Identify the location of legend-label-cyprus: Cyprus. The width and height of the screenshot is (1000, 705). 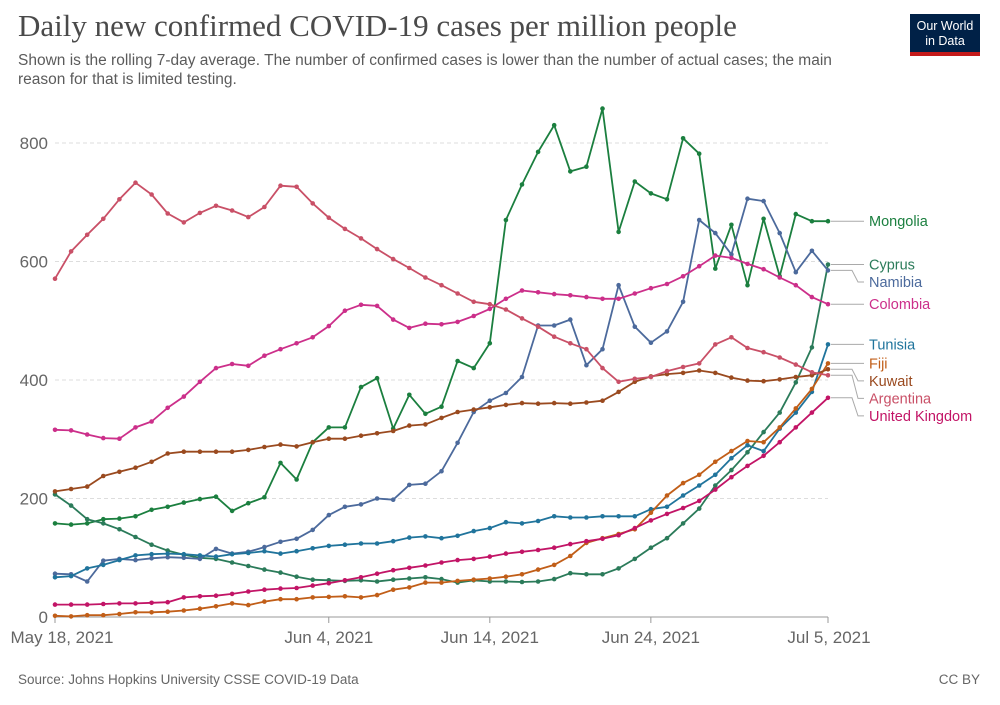
(892, 266).